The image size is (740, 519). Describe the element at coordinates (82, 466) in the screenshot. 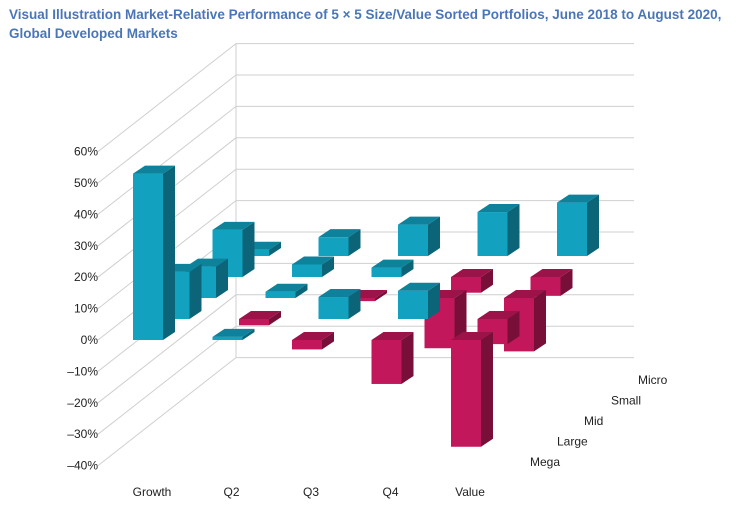

I see `y-tick-label: –40%` at that location.